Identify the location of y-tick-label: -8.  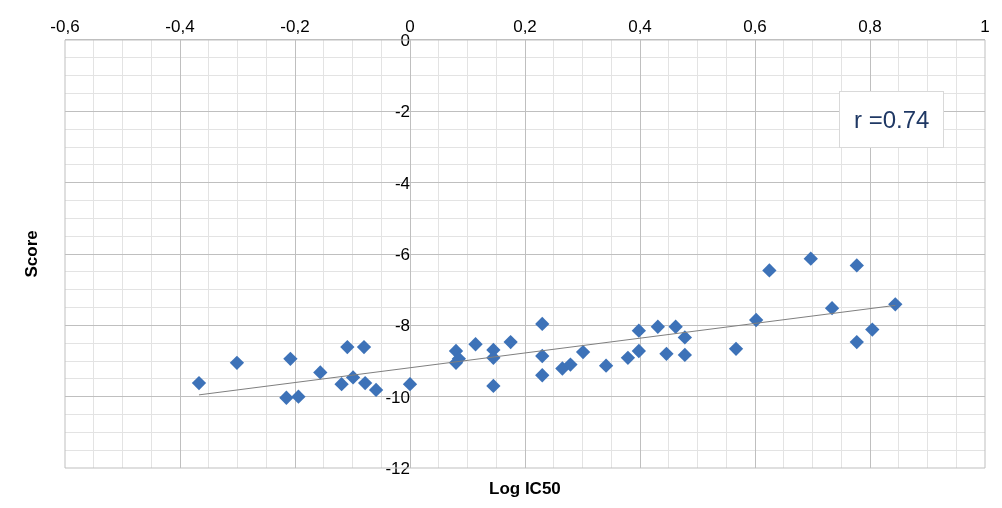
(402, 326).